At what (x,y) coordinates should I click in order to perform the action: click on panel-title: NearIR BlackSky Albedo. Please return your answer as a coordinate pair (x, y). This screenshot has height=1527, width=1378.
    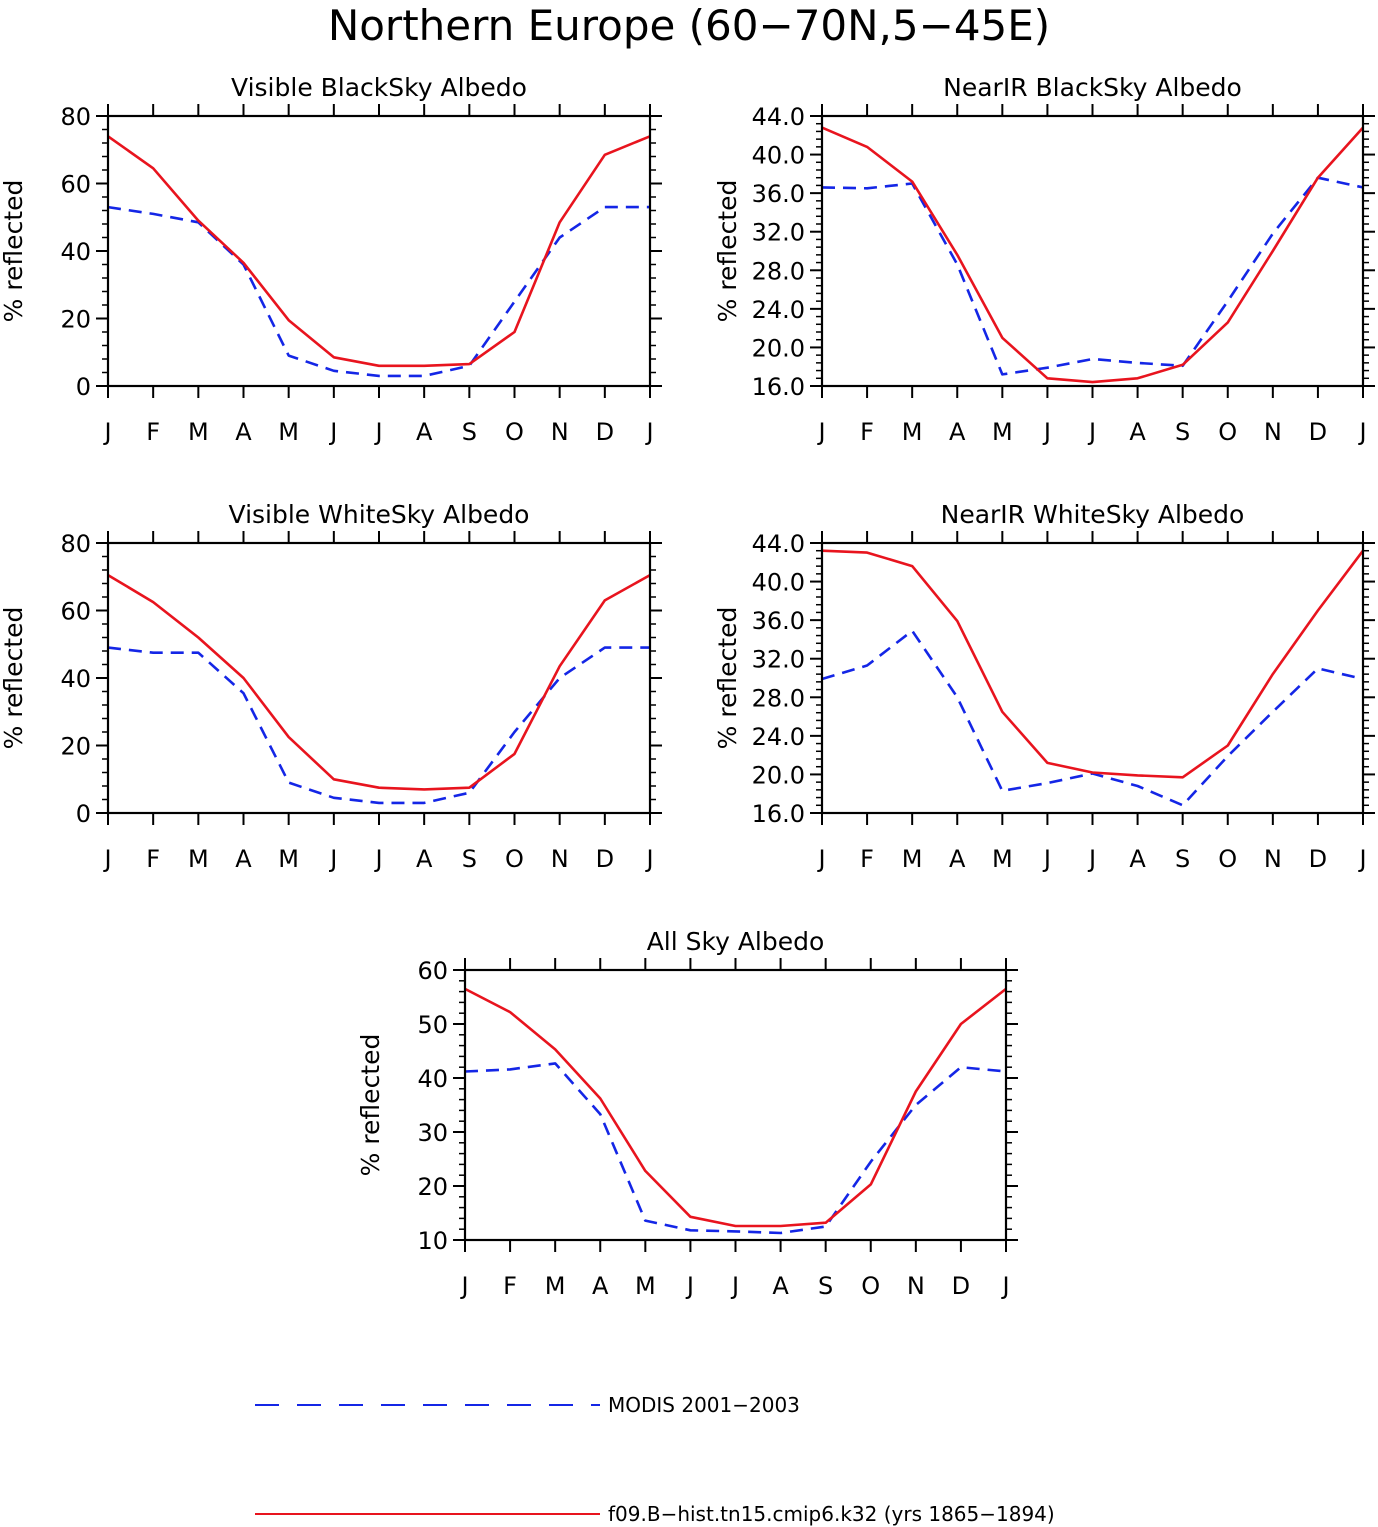
    Looking at the image, I should click on (1092, 87).